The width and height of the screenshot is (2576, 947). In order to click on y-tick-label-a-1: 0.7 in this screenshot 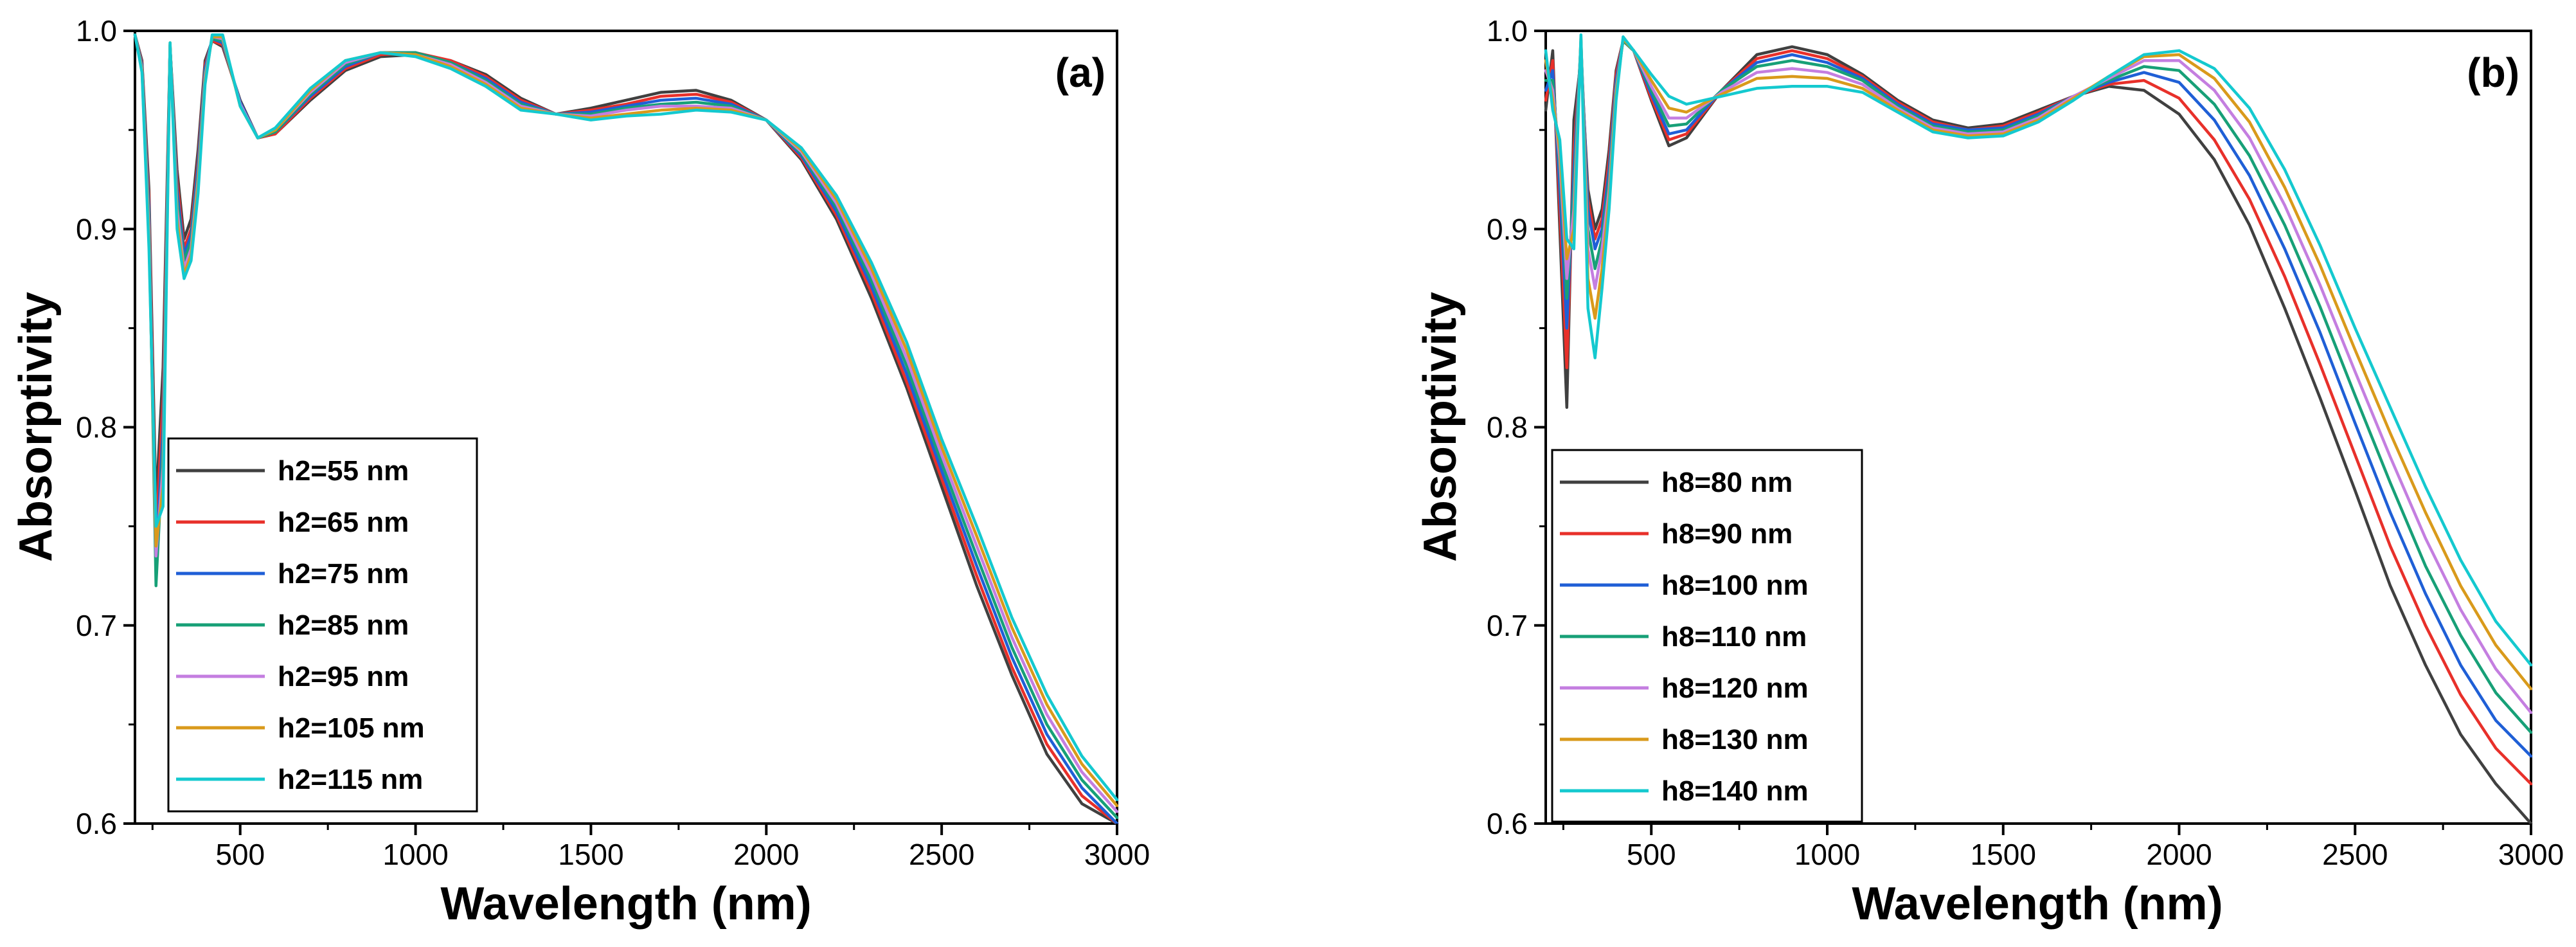, I will do `click(96, 625)`.